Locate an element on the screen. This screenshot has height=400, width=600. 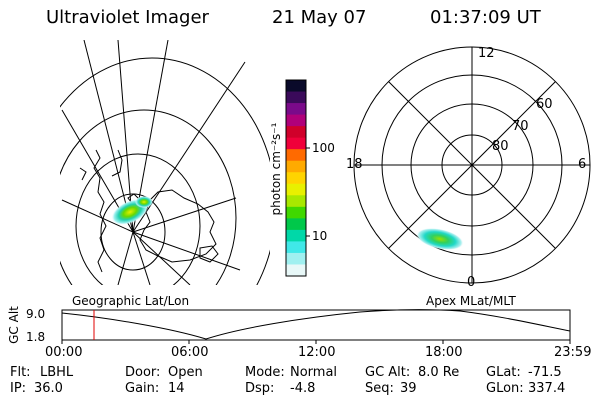
mlat-label-60: 60 is located at coordinates (544, 104).